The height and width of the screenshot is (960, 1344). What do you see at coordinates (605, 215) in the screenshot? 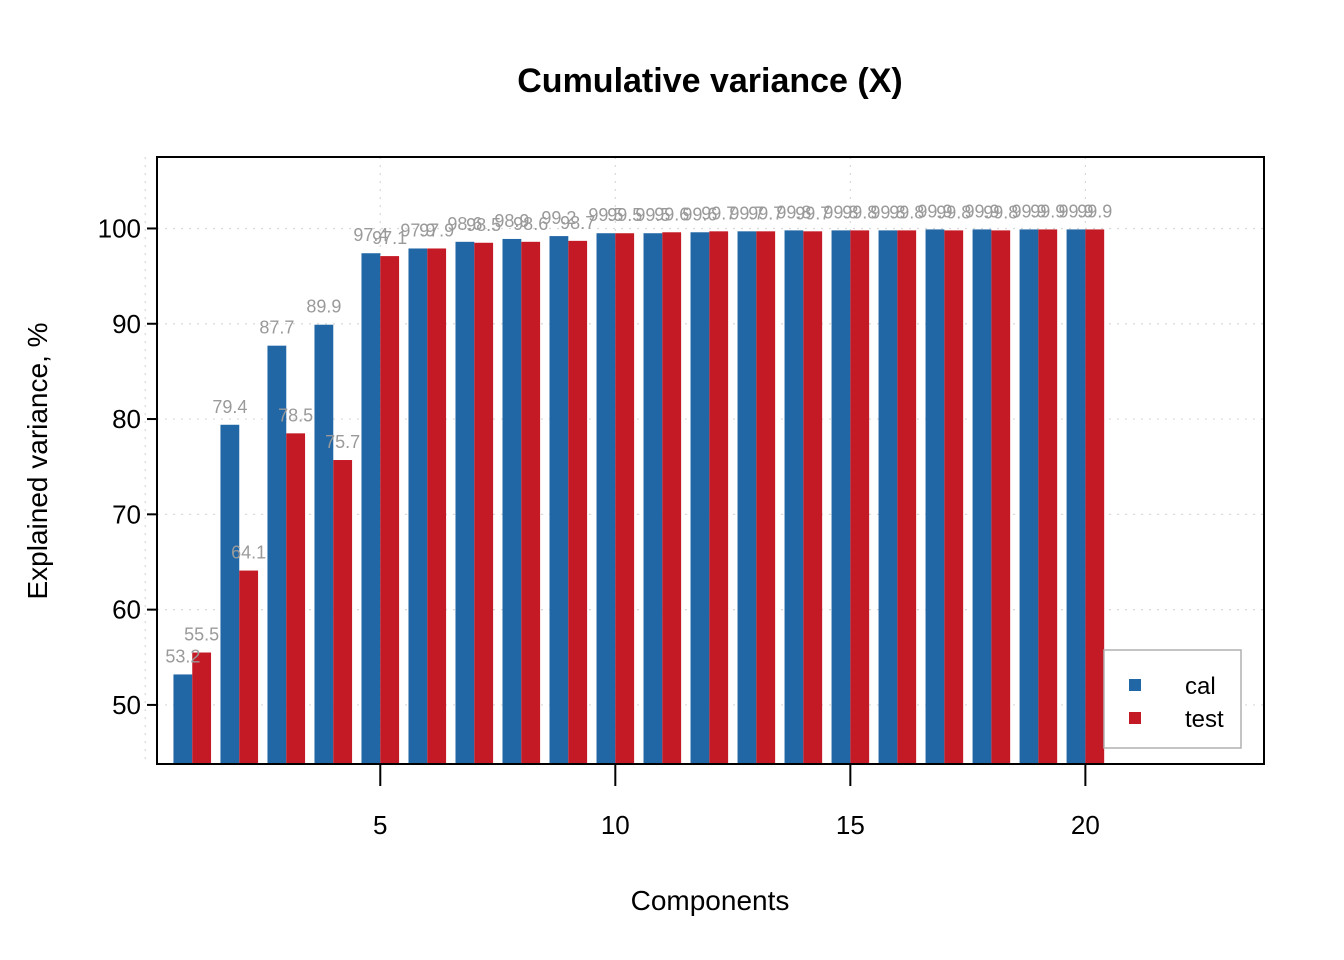
I see `data-label-cal-10: 99.5` at bounding box center [605, 215].